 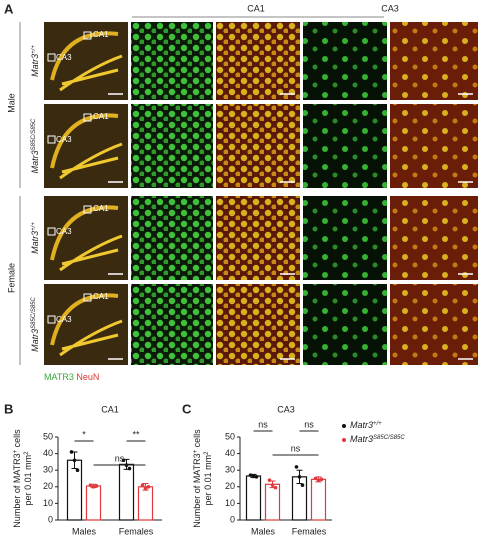 What do you see at coordinates (377, 439) in the screenshot?
I see `legend-entry: Matr3S85C/S85C` at bounding box center [377, 439].